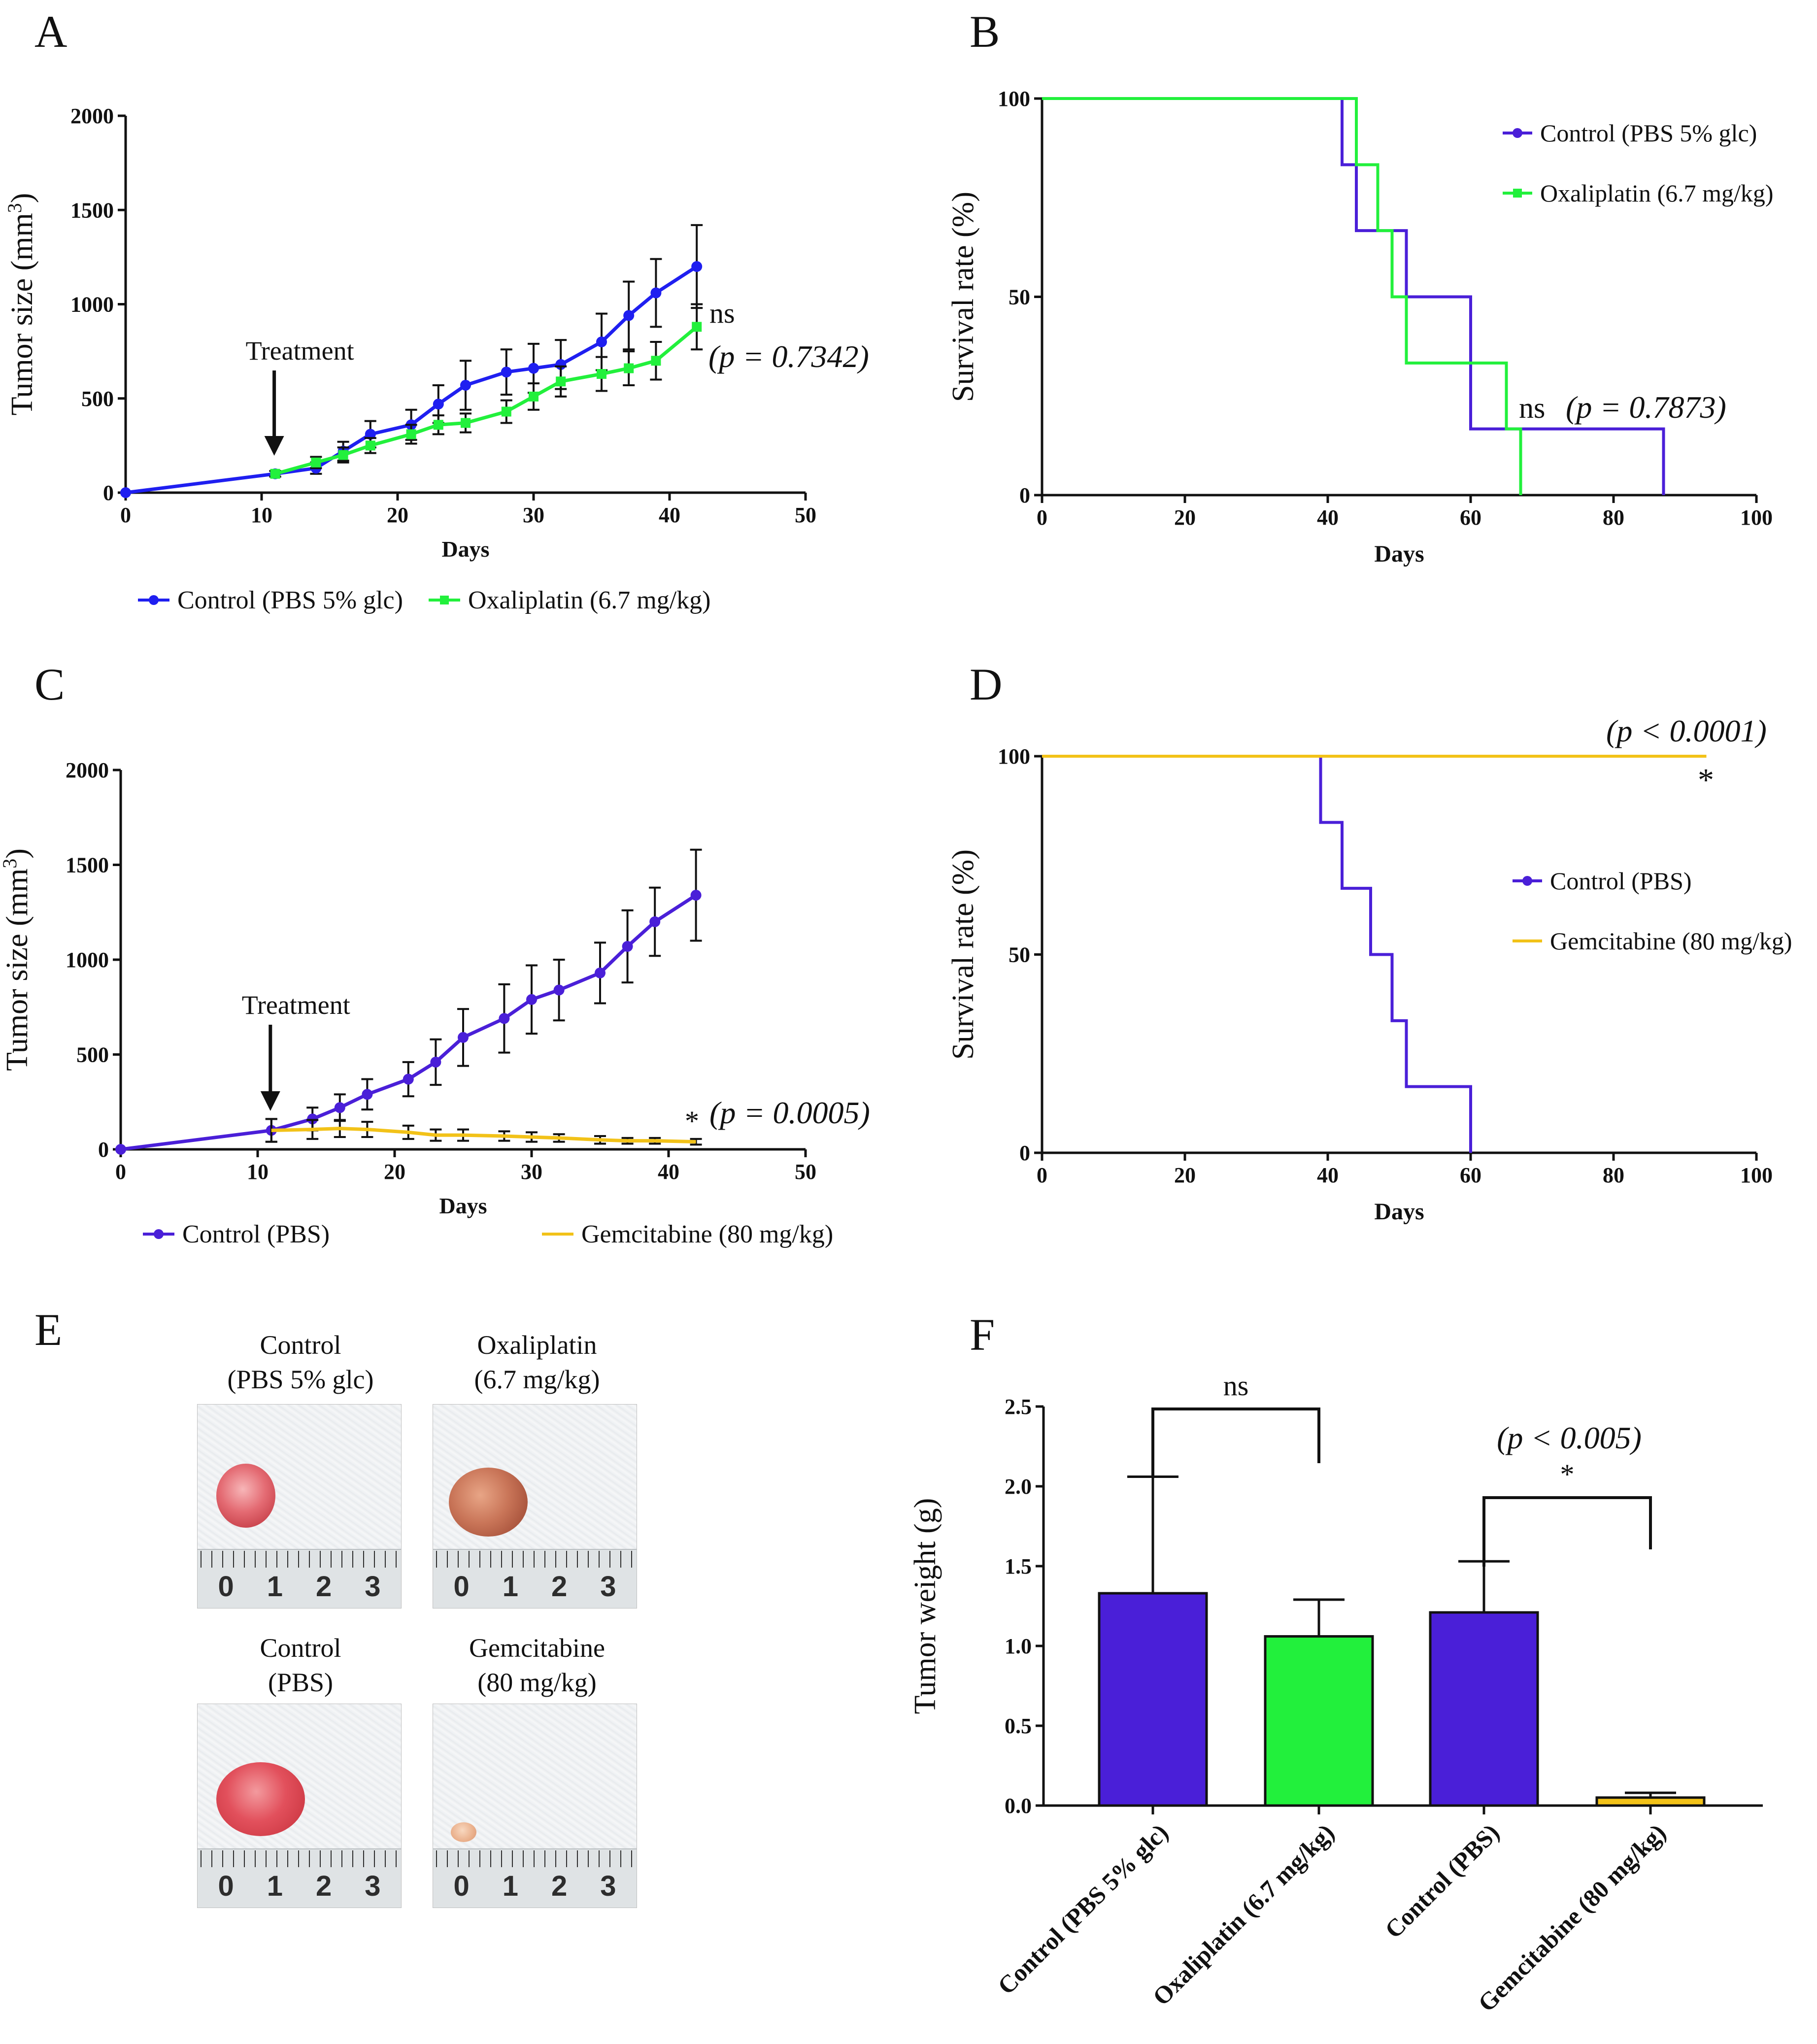 The height and width of the screenshot is (2044, 1817). I want to click on y-tick-label: 0, so click(104, 1150).